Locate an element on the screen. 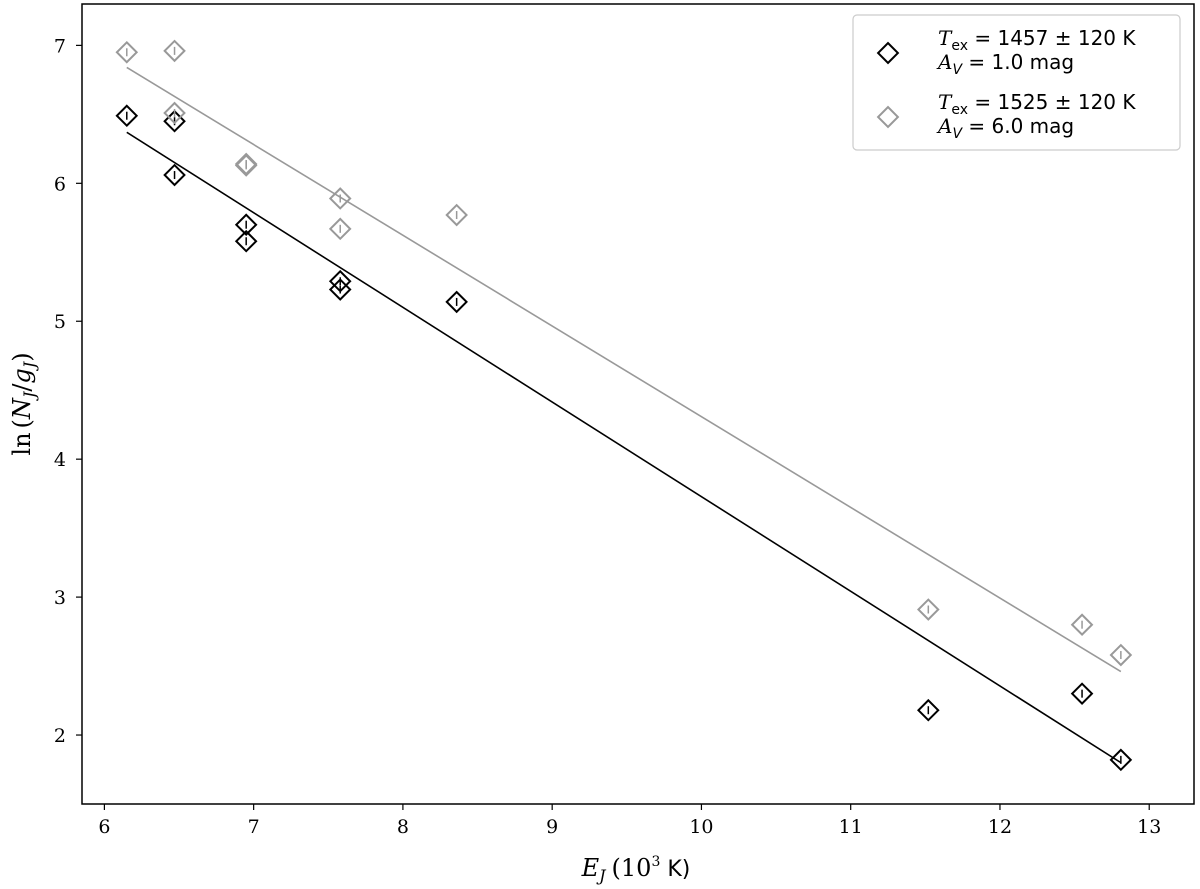 The image size is (1200, 889). x-tick-label: 6 is located at coordinates (104, 827).